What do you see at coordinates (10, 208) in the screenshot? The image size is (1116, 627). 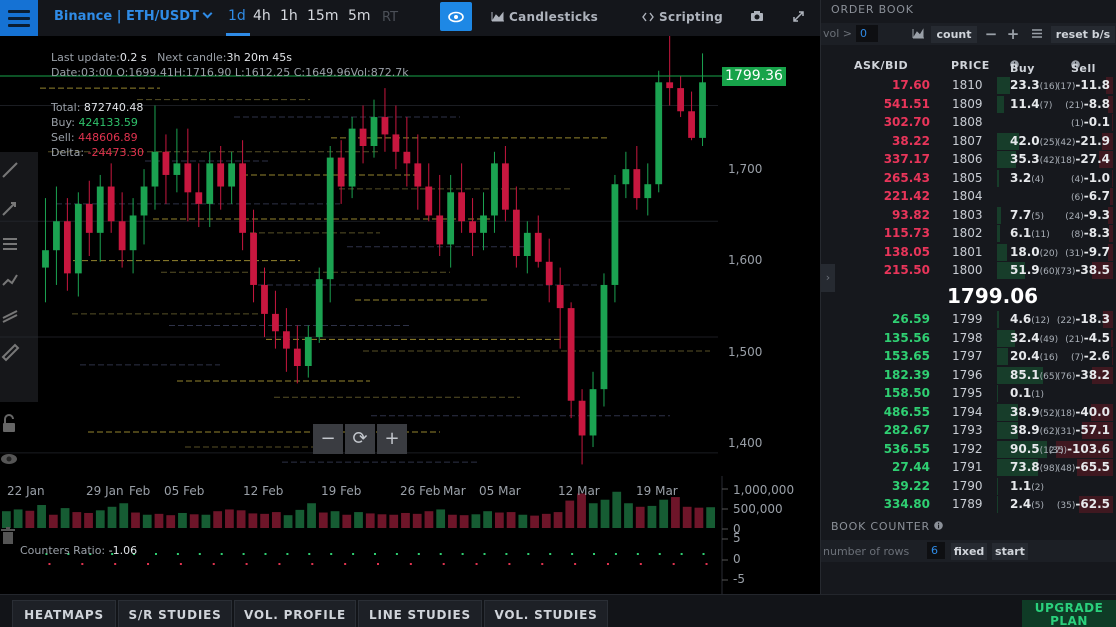 I see `ray-tool-icon` at bounding box center [10, 208].